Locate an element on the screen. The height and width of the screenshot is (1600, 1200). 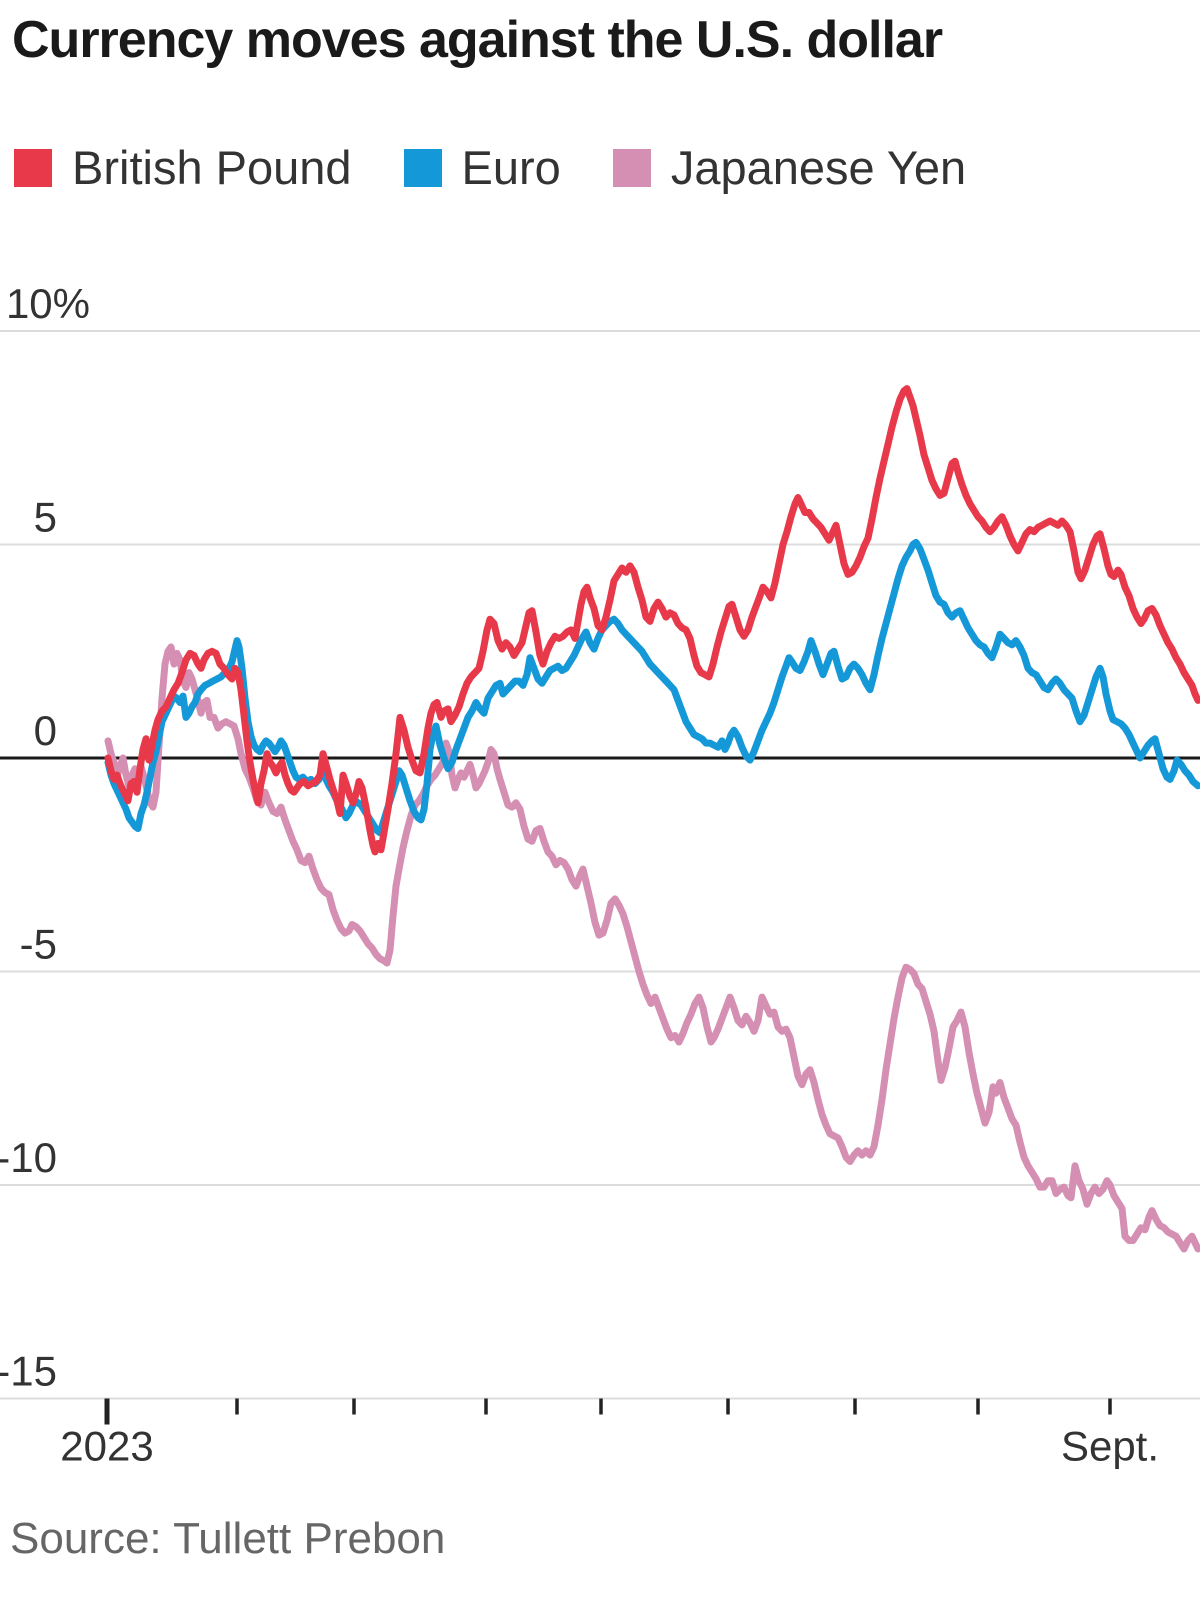
y-axis-label--15: -15 is located at coordinates (28, 1371).